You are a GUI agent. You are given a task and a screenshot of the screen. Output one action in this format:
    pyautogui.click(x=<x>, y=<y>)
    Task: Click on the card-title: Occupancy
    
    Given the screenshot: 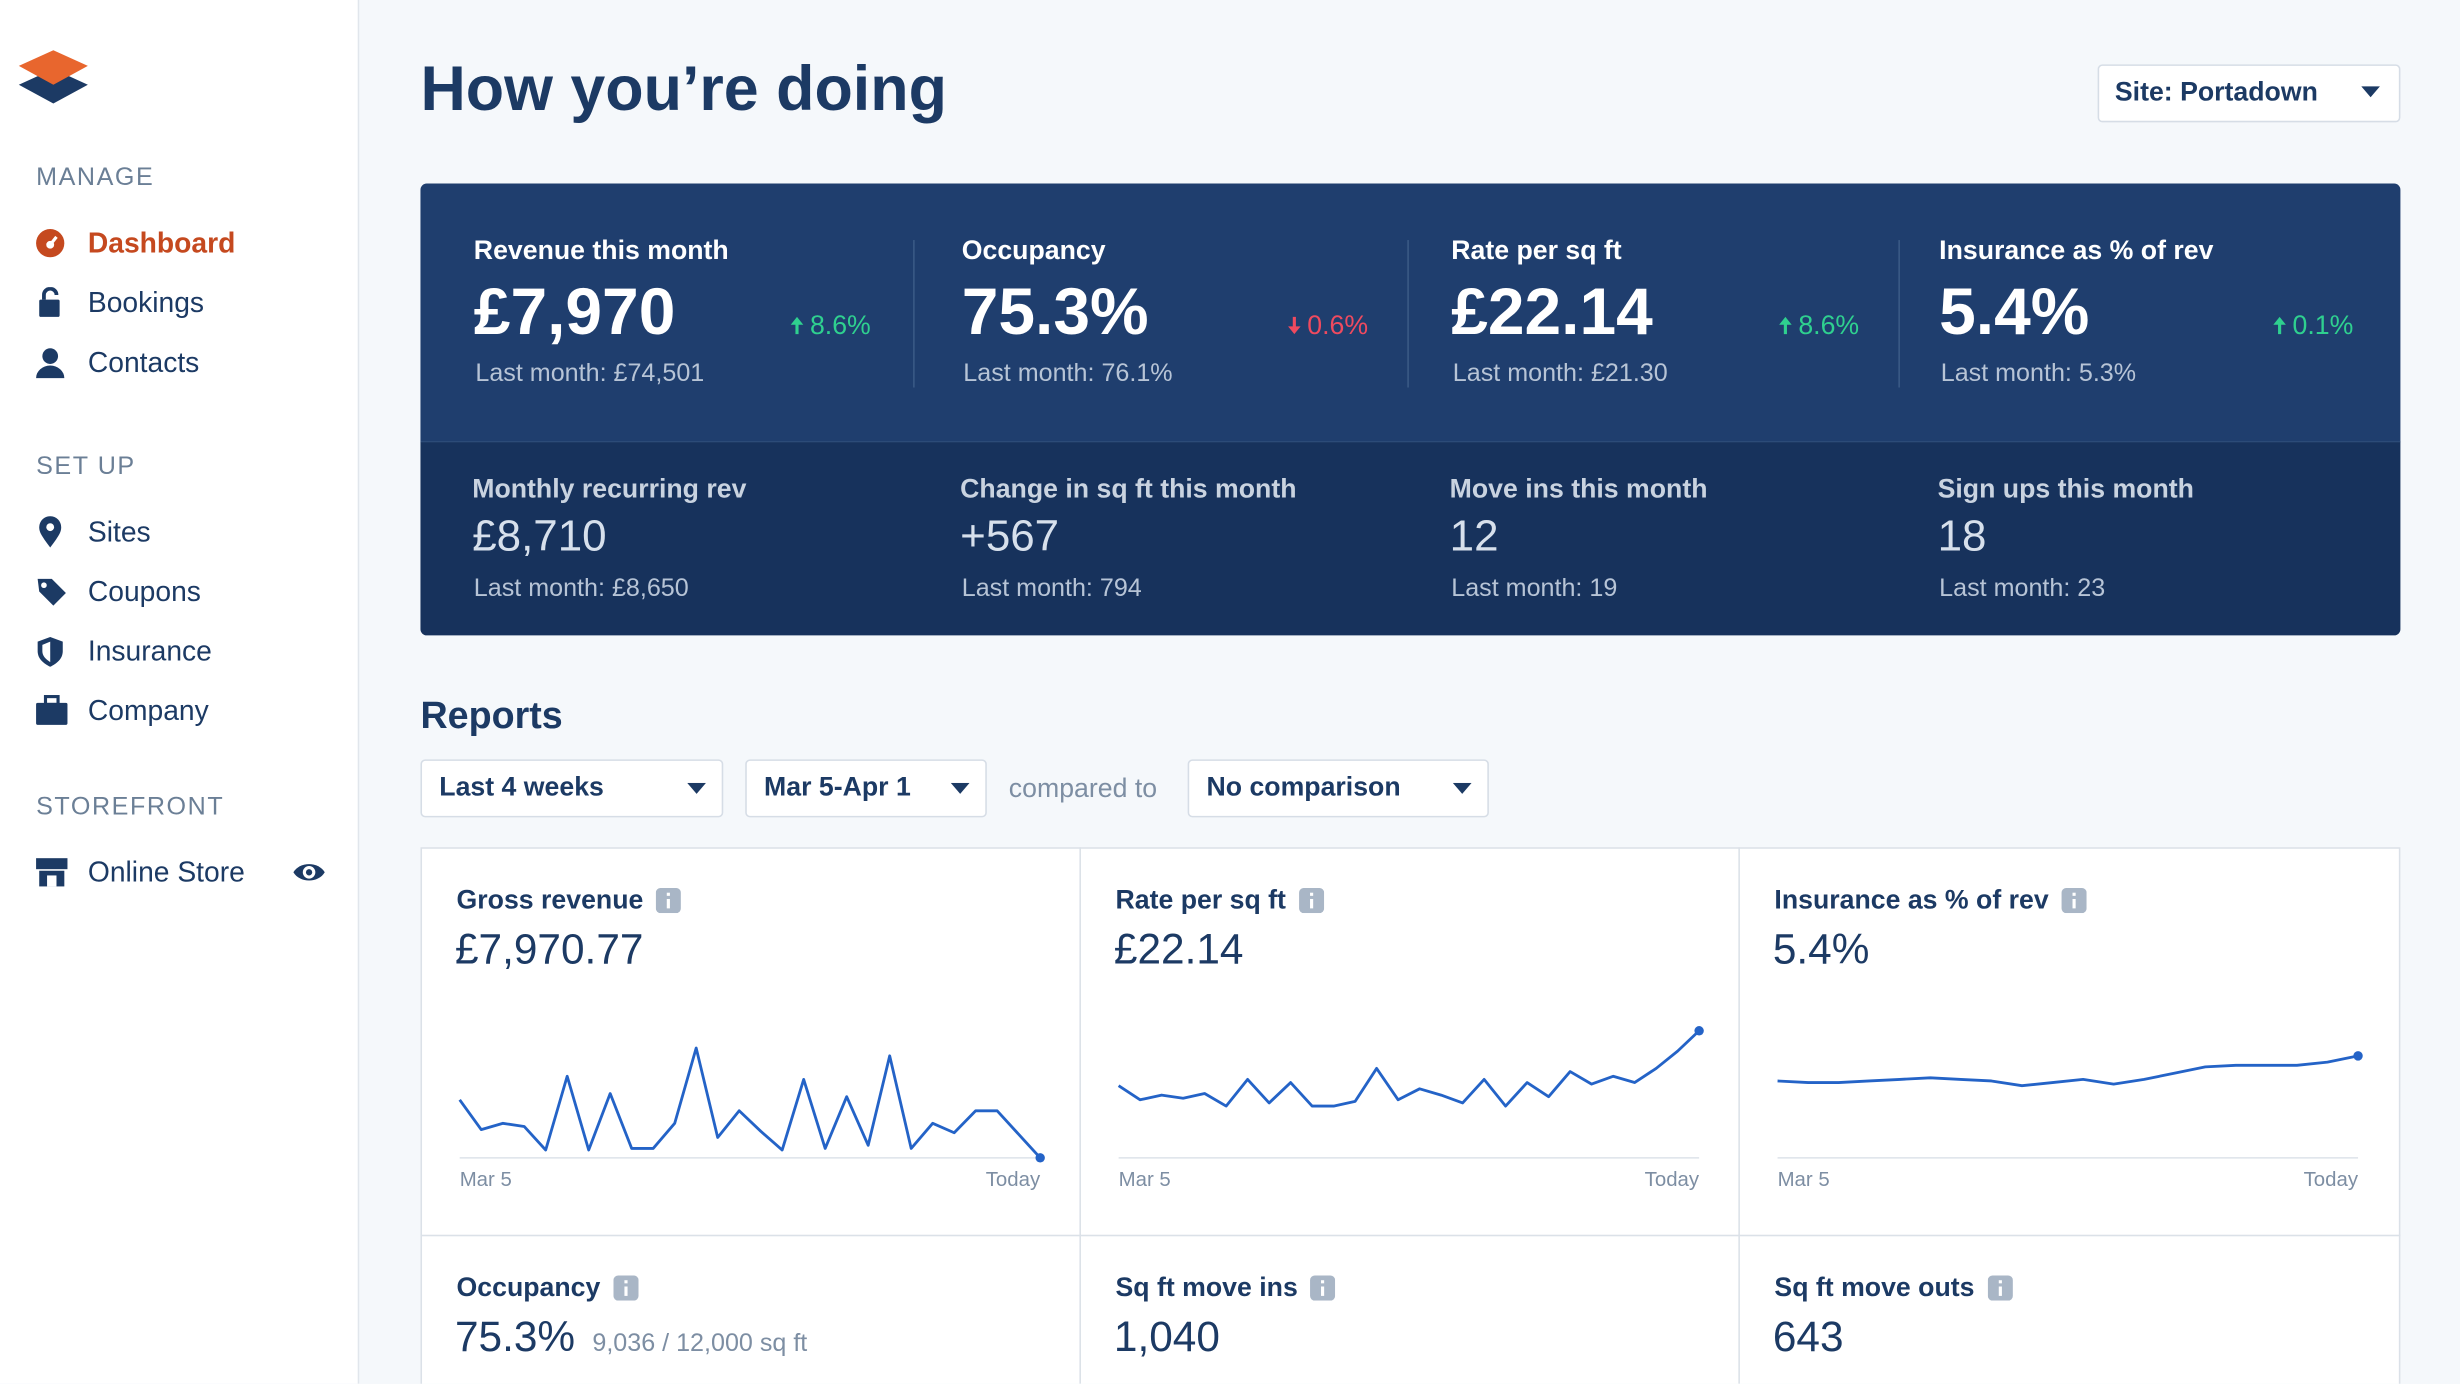 What is the action you would take?
    pyautogui.click(x=528, y=1287)
    